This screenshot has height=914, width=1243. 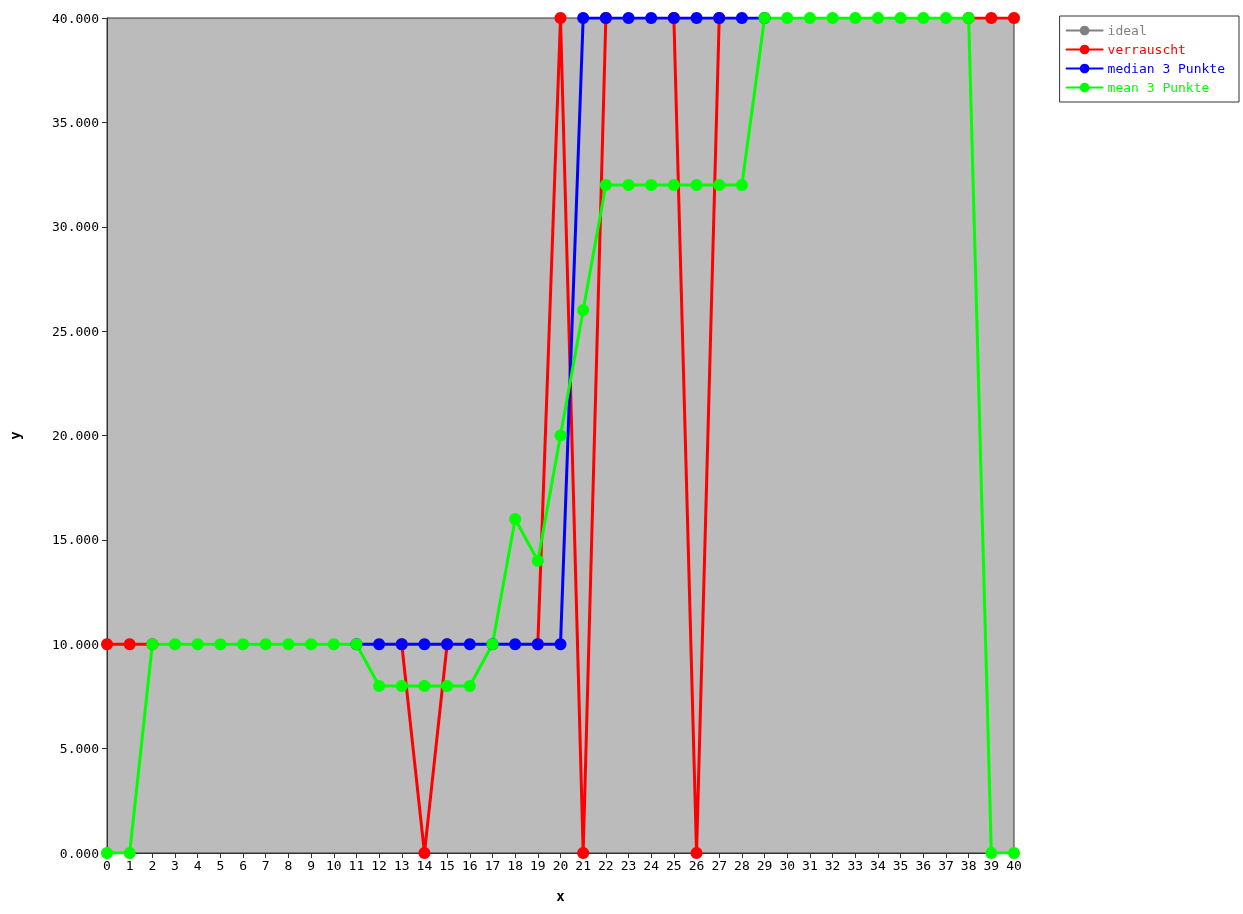 What do you see at coordinates (333, 865) in the screenshot?
I see `x-tick-label: 10` at bounding box center [333, 865].